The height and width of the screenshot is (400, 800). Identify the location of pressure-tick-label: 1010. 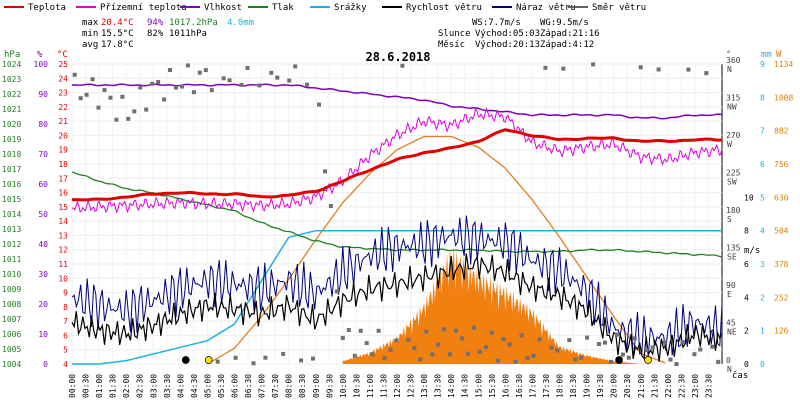
(11, 274).